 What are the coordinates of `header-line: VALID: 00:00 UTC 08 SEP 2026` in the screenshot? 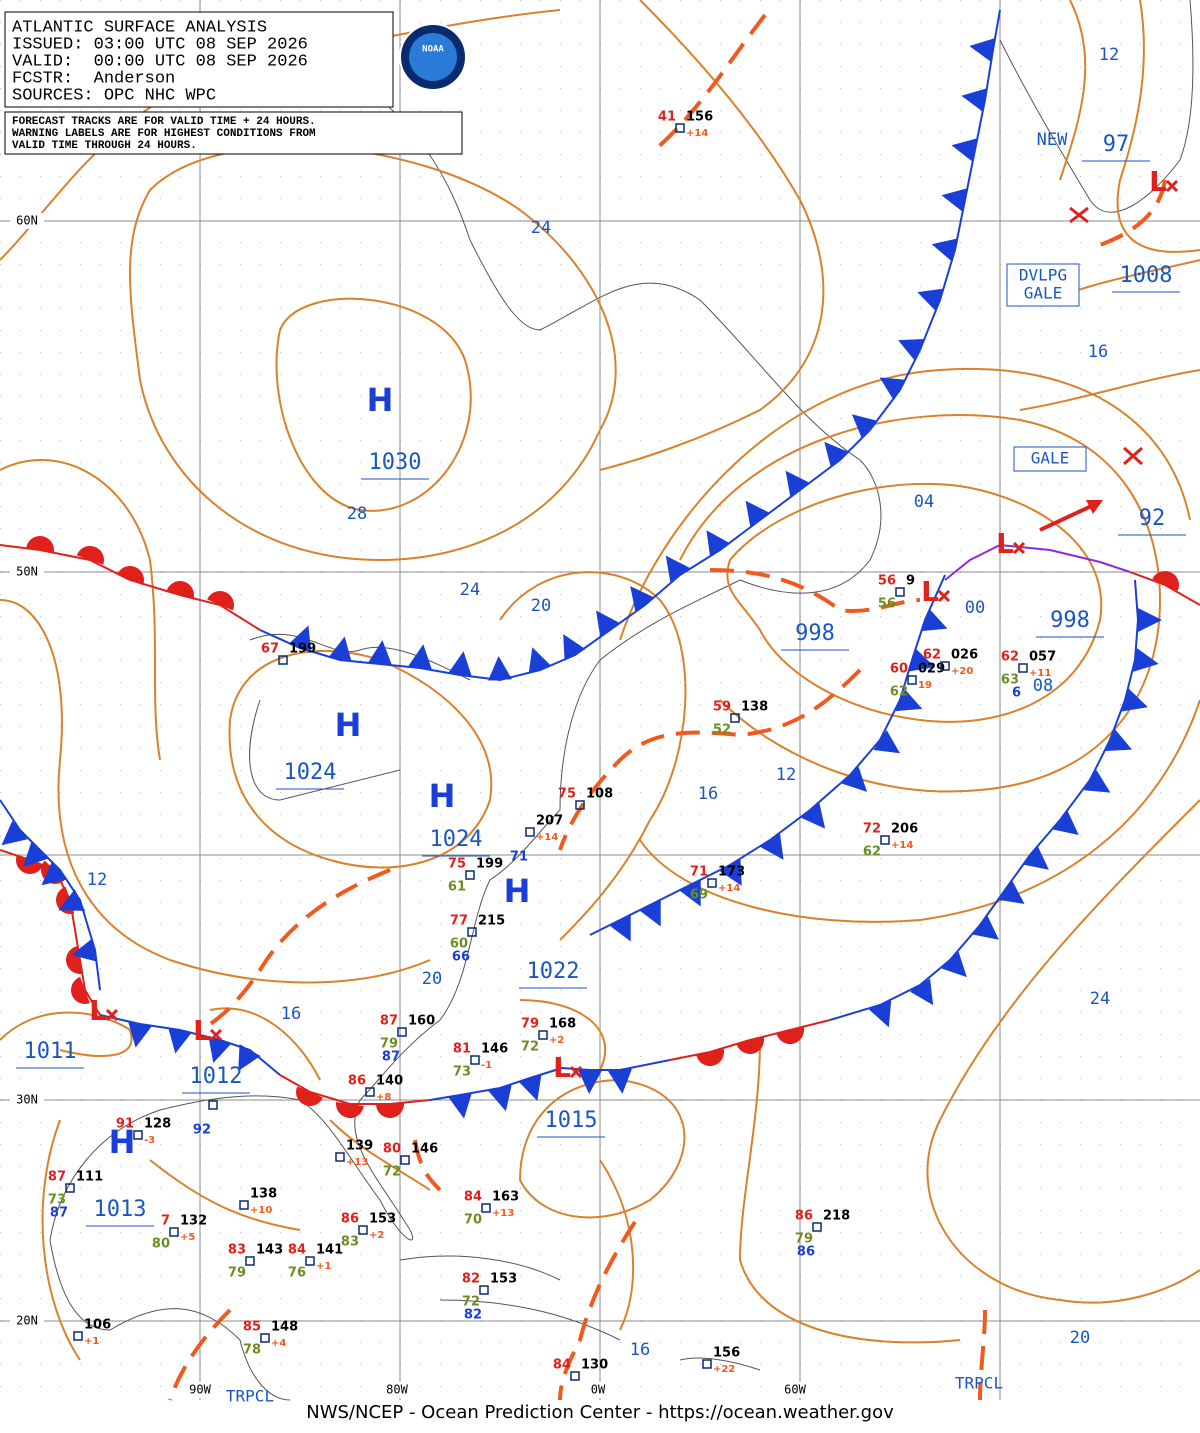 It's located at (160, 61).